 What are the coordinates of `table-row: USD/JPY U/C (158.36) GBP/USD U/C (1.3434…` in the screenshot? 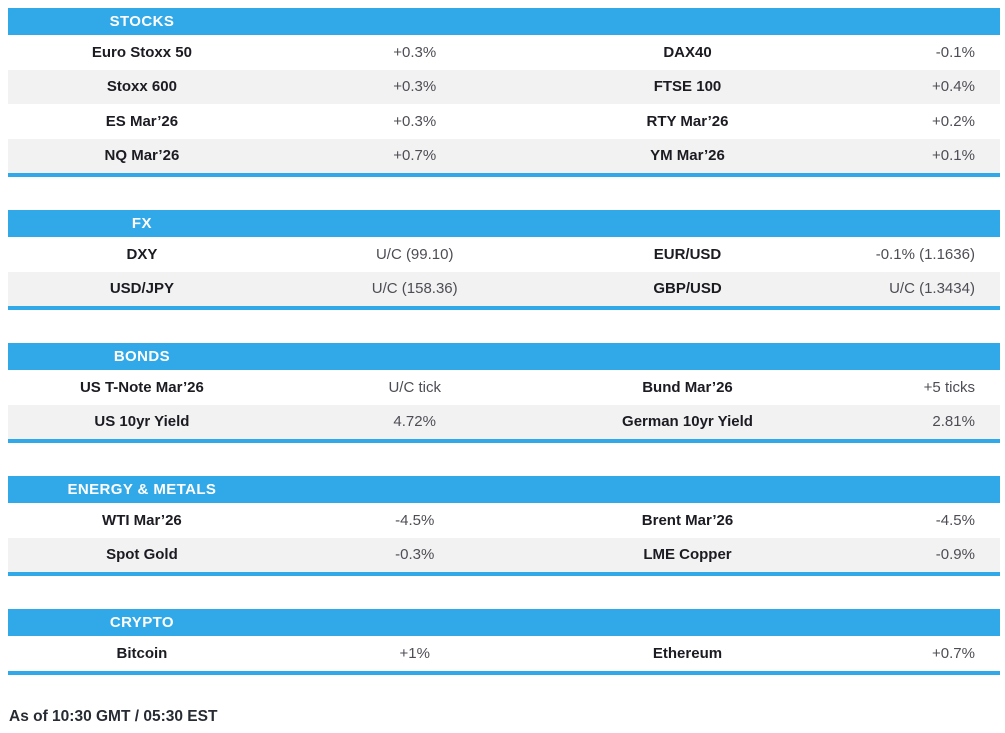 It's located at (504, 288).